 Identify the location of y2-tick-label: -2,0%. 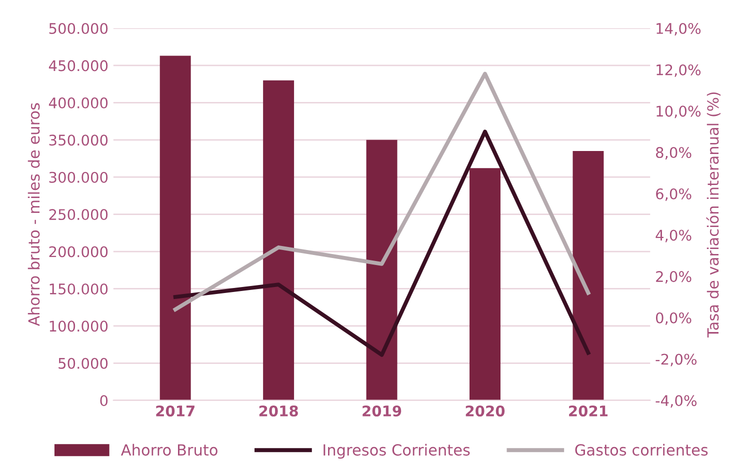
(676, 360).